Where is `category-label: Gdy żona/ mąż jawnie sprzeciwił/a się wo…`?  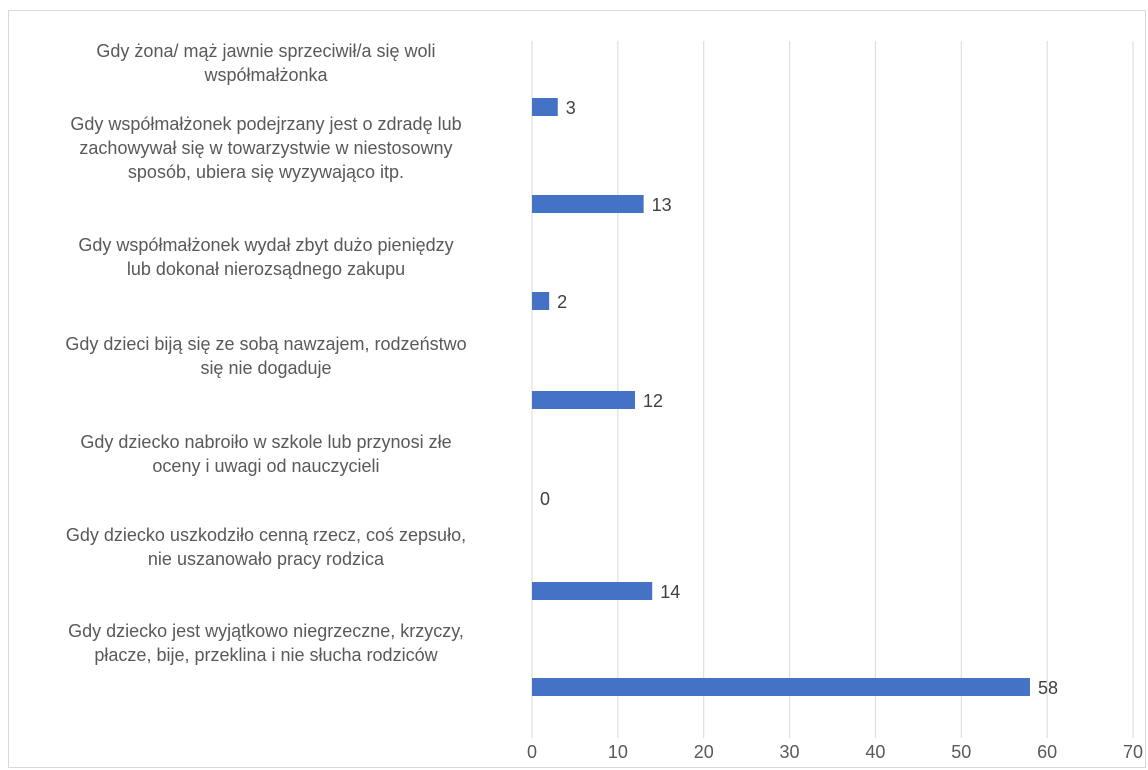
category-label: Gdy żona/ mąż jawnie sprzeciwił/a się wo… is located at coordinates (265, 63).